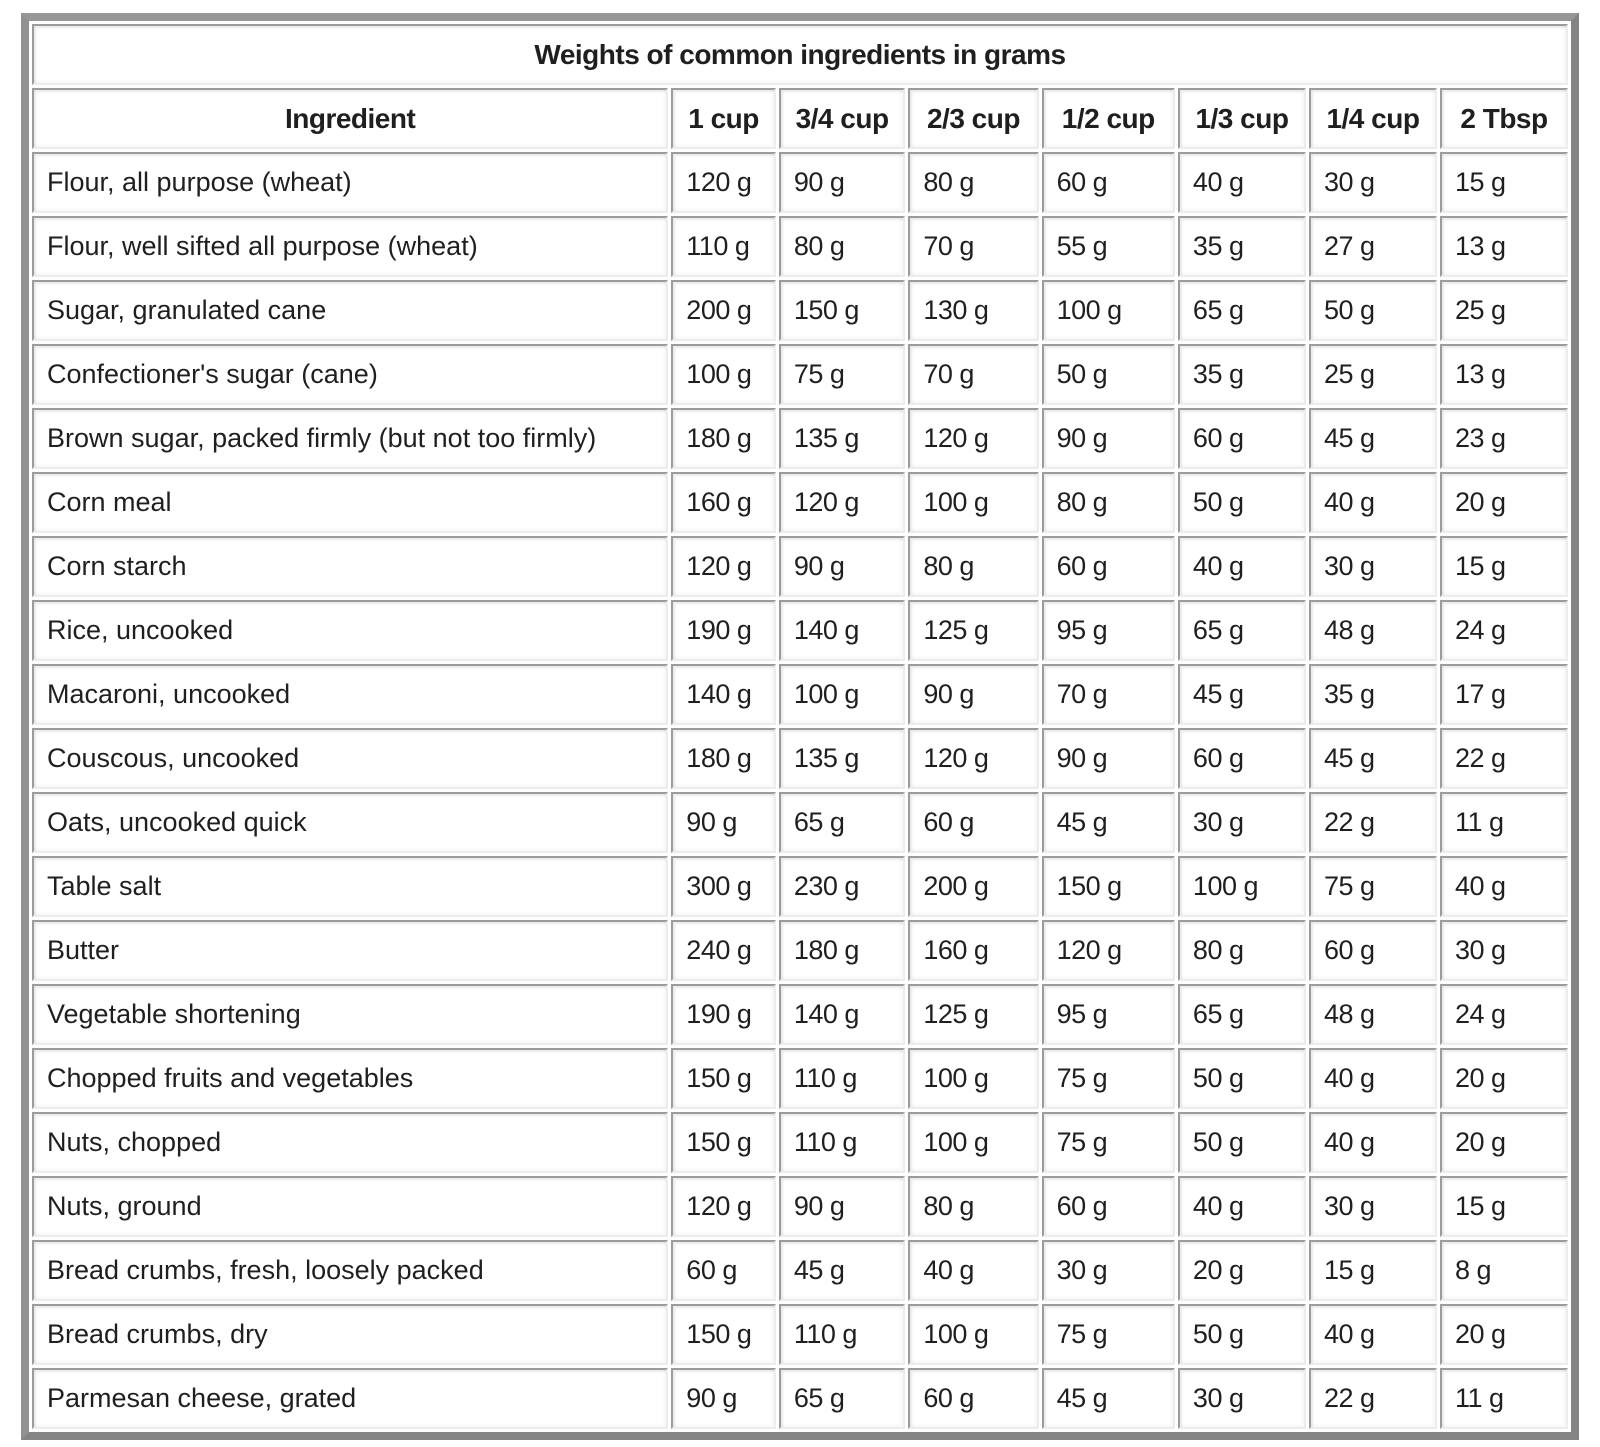 Image resolution: width=1600 pixels, height=1447 pixels. What do you see at coordinates (350, 694) in the screenshot?
I see `ingredient-cell: Macaroni, uncooked` at bounding box center [350, 694].